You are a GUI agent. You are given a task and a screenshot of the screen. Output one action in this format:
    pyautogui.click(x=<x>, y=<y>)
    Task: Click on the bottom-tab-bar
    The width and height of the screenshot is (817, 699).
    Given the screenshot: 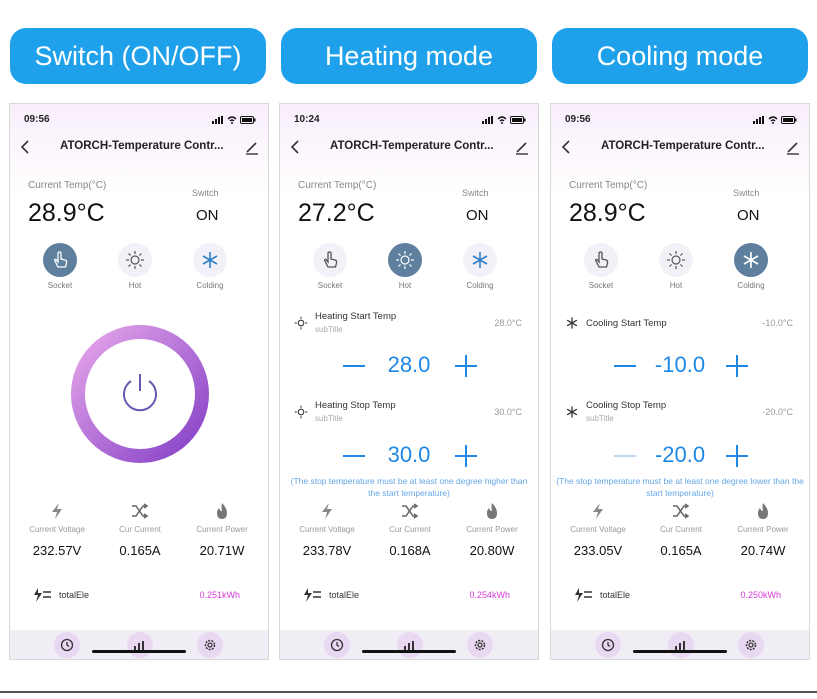 What is the action you would take?
    pyautogui.click(x=680, y=644)
    